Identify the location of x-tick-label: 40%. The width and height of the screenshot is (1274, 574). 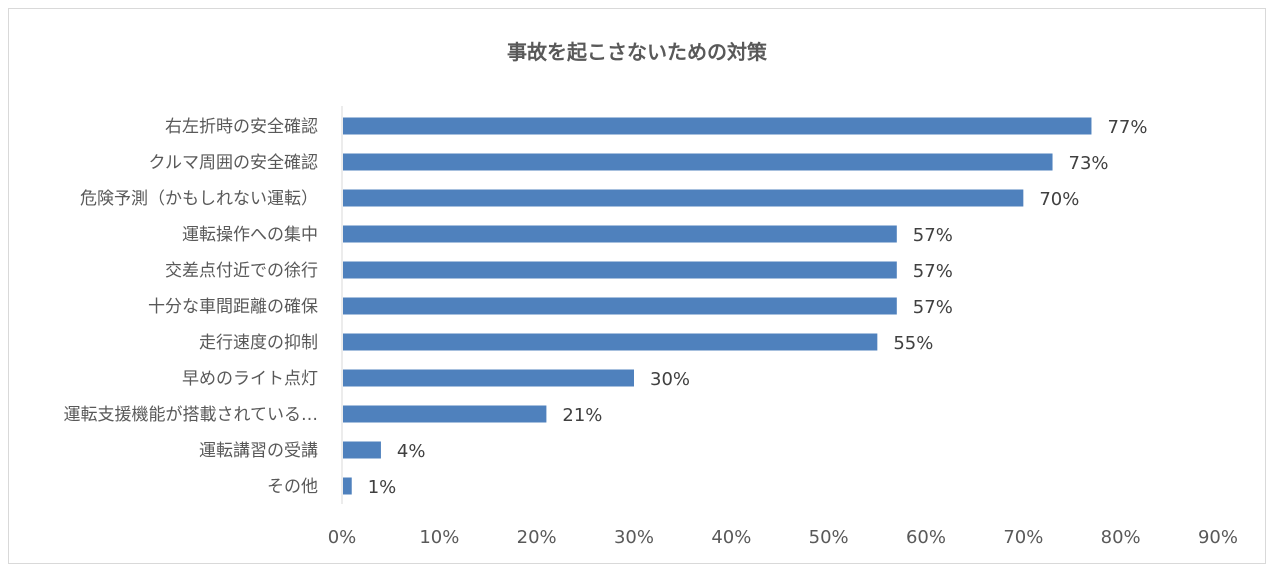
(731, 537).